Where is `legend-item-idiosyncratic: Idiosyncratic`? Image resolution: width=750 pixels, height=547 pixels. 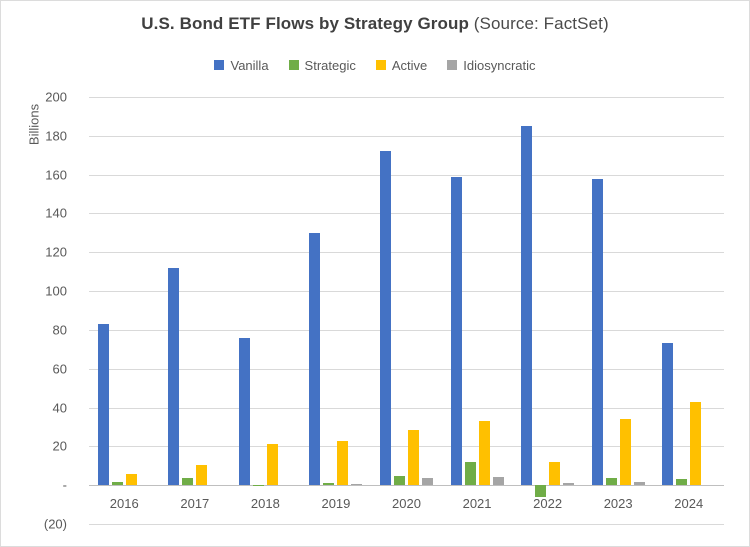
legend-item-idiosyncratic: Idiosyncratic is located at coordinates (491, 65).